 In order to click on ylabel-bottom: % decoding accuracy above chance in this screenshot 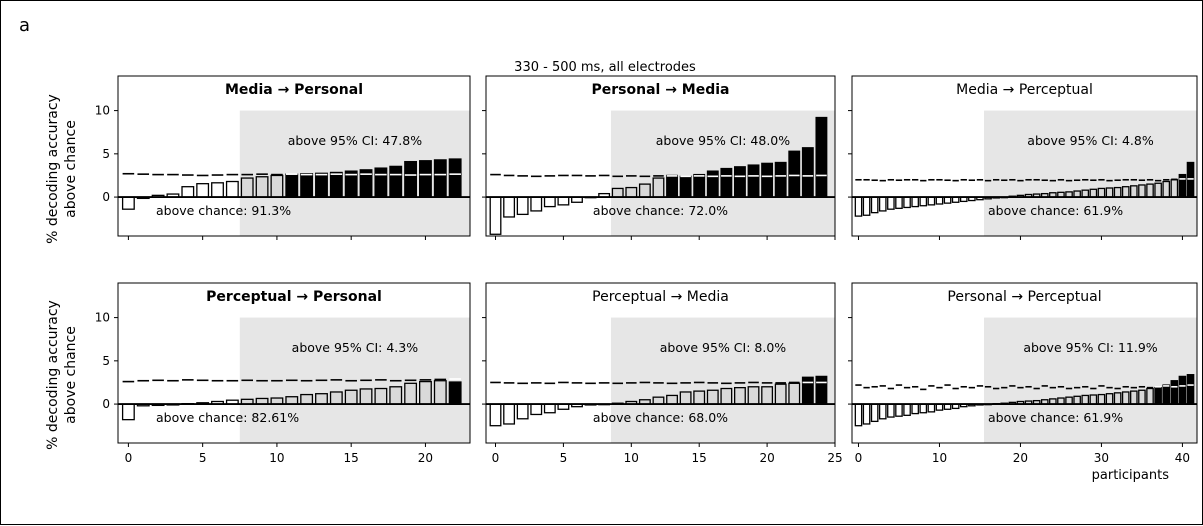, I will do `click(62, 375)`.